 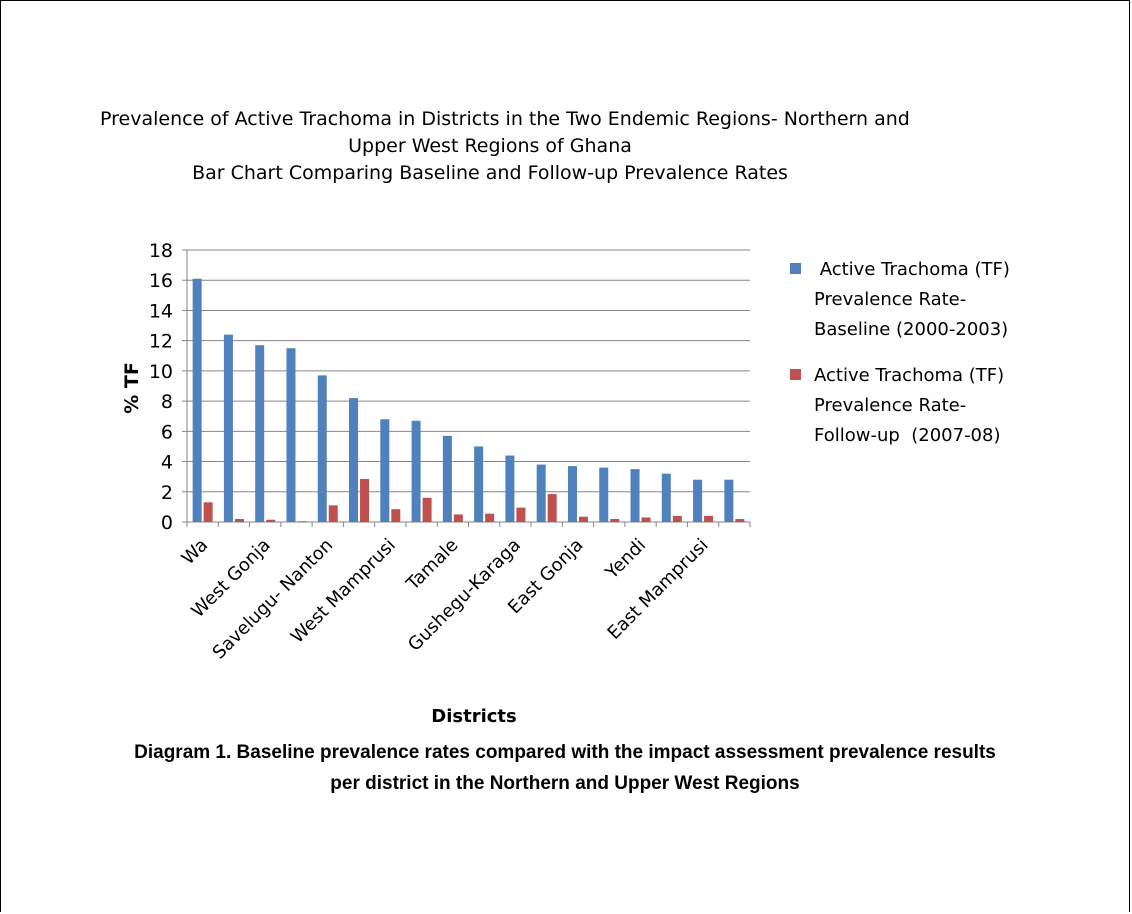 I want to click on y-tick-label: 2, so click(x=167, y=493).